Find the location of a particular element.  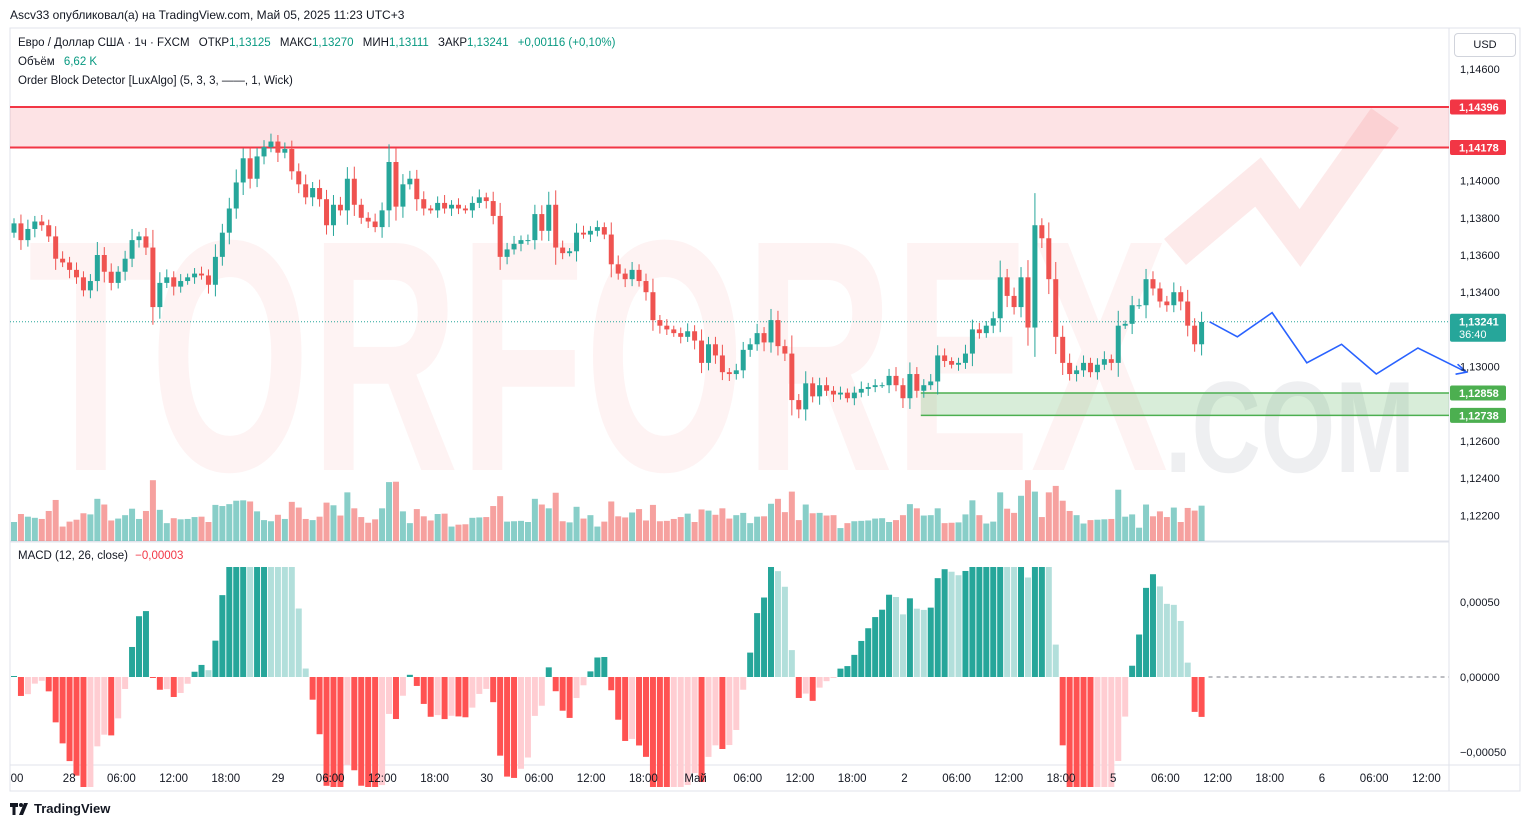

open-value: 1,13125 is located at coordinates (250, 43).